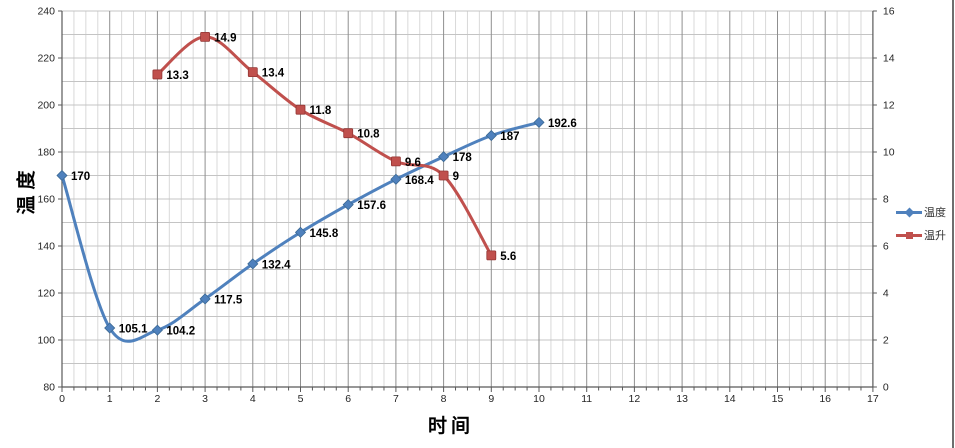  I want to click on legend-item-temp-rise: 温升, so click(921, 235).